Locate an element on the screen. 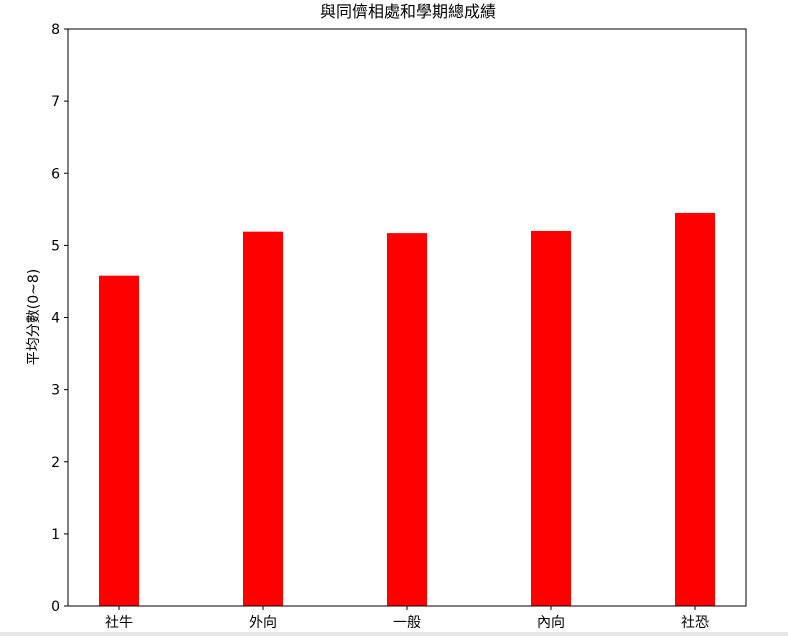 The height and width of the screenshot is (636, 788). y-axis-ticks: 0 1 2 3 4 5 6 7 8 is located at coordinates (59, 318).